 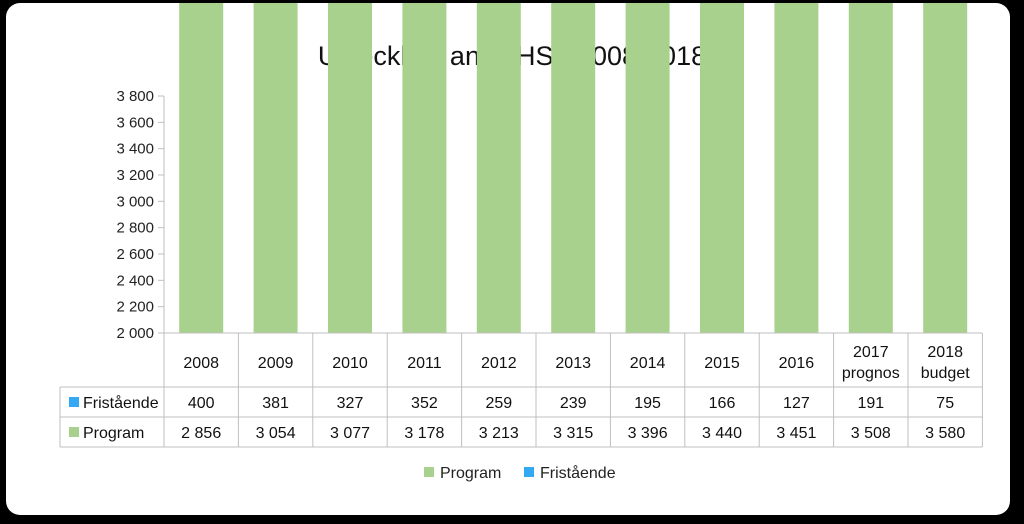 I want to click on category-label: 2013, so click(x=573, y=363).